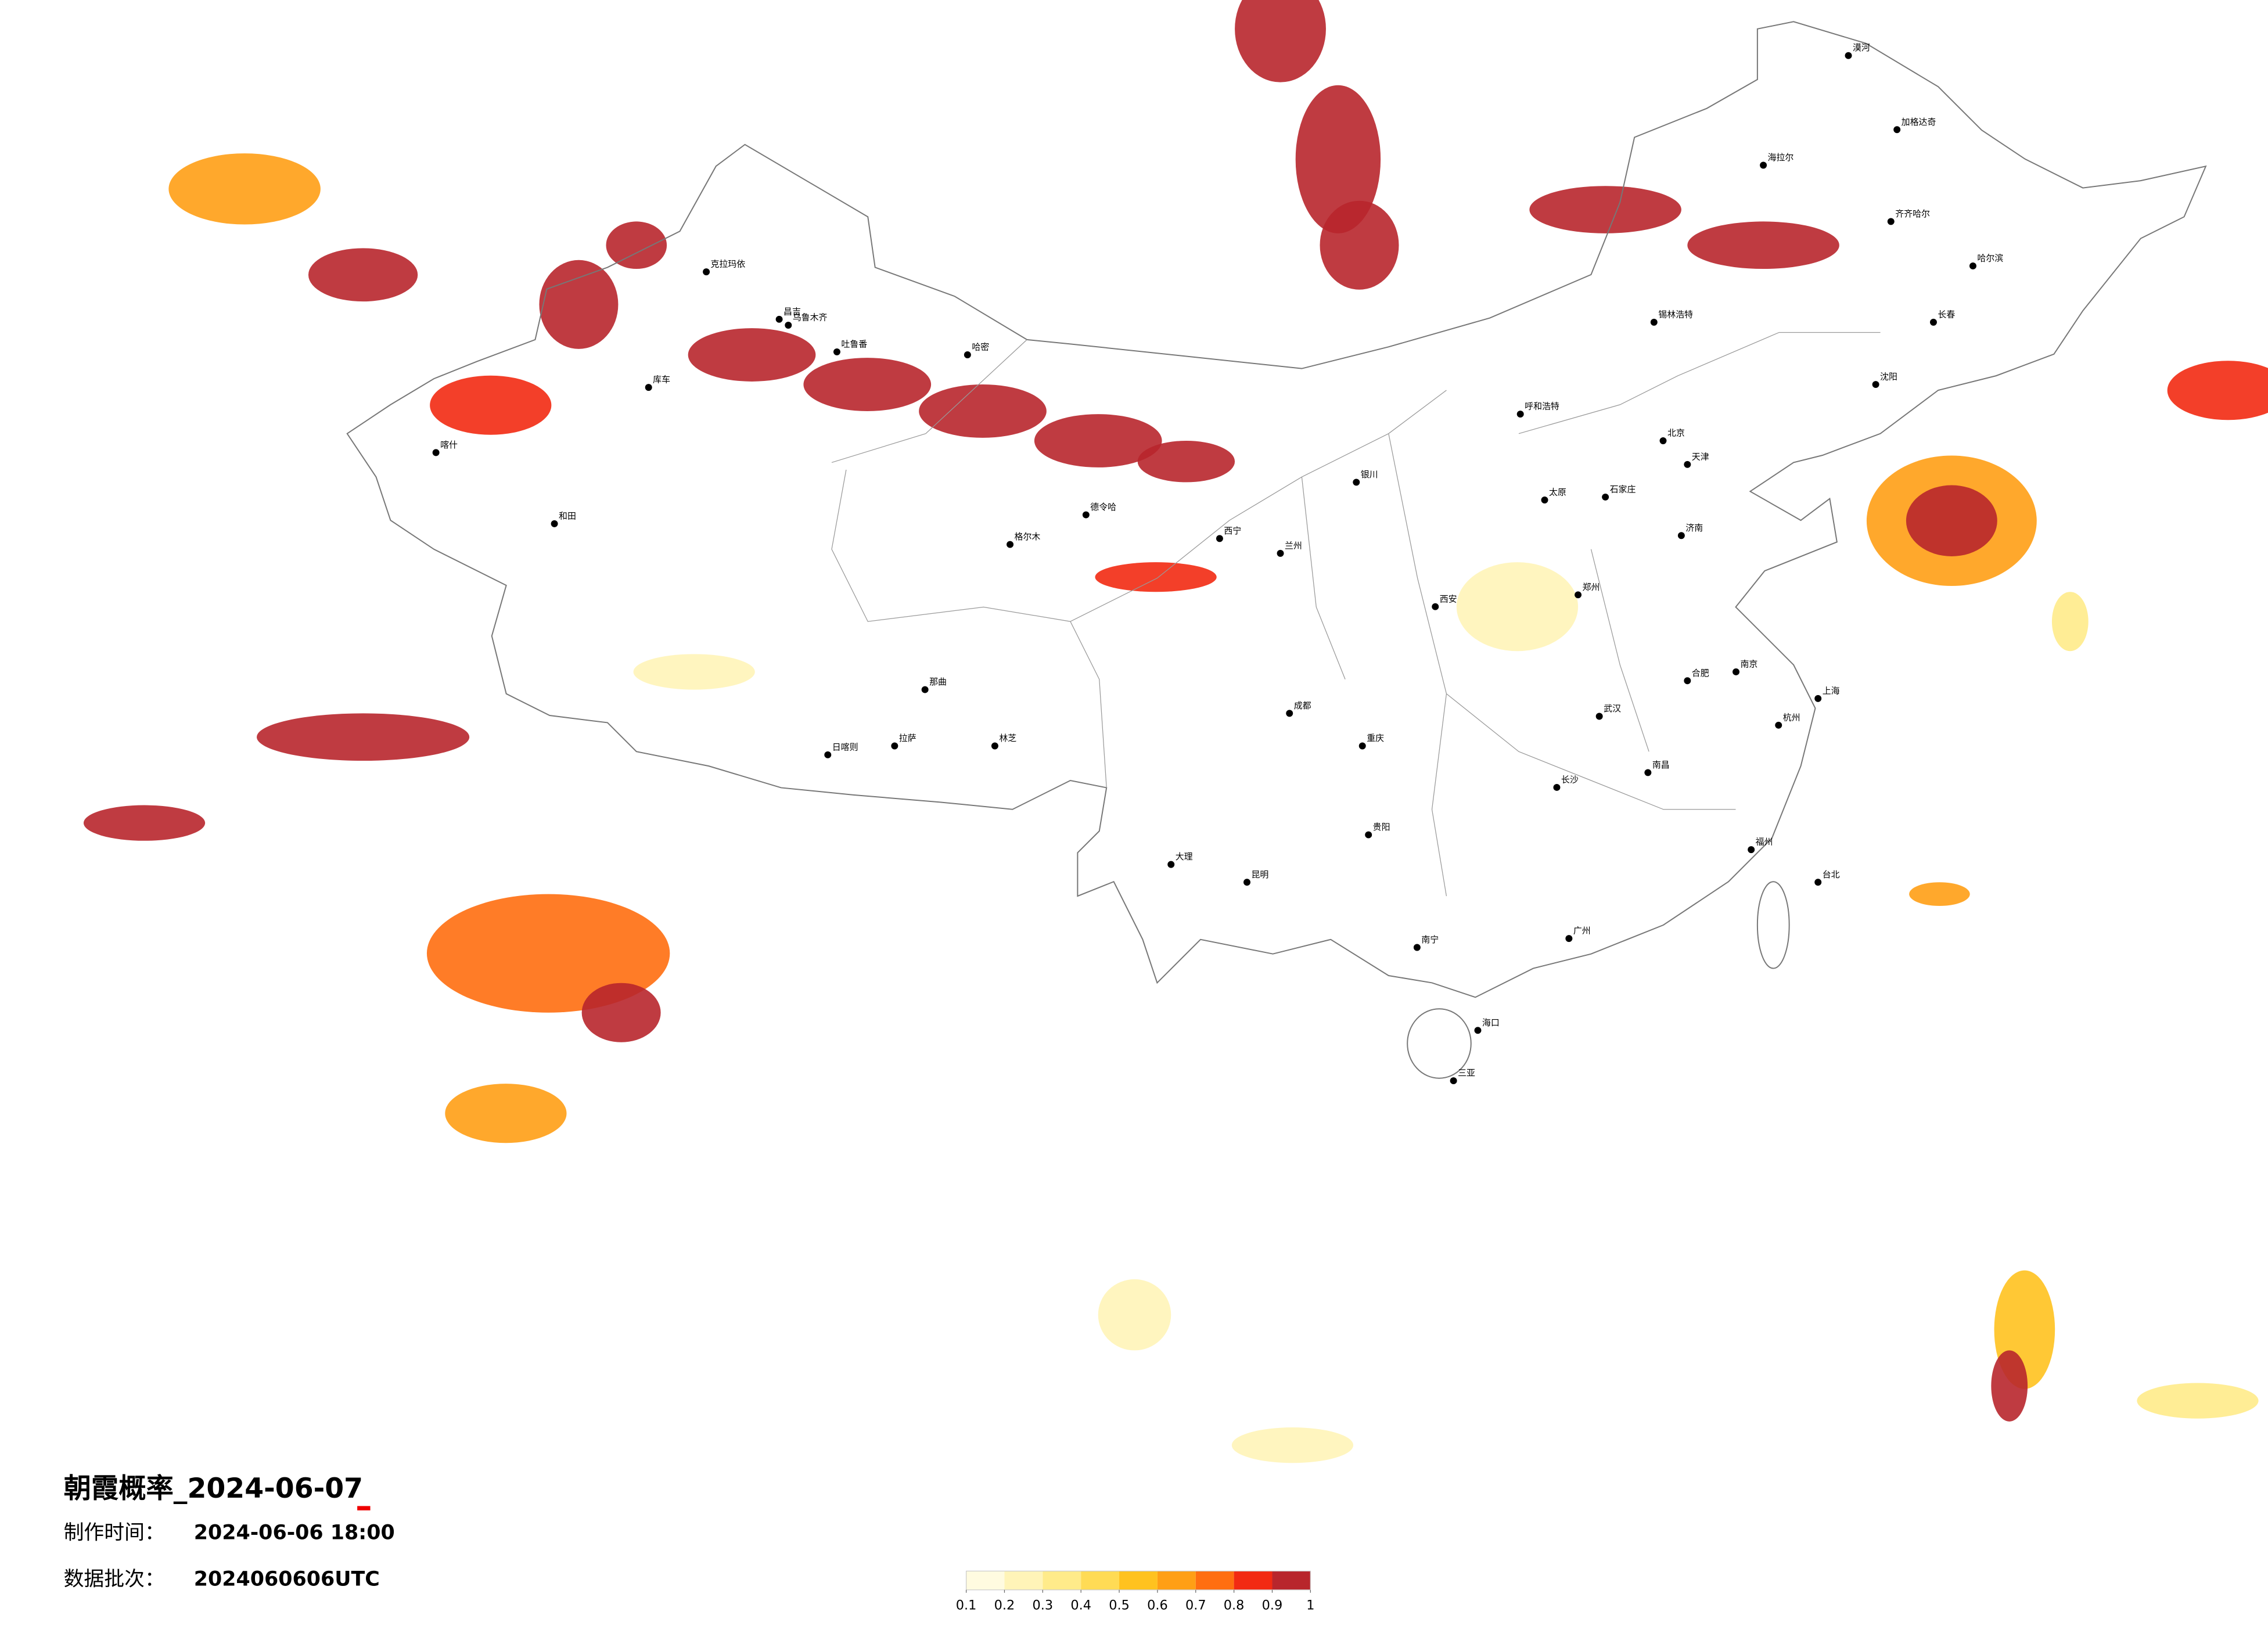 The image size is (2268, 1626). What do you see at coordinates (1157, 1606) in the screenshot?
I see `colorbar-tick-label: 0.6` at bounding box center [1157, 1606].